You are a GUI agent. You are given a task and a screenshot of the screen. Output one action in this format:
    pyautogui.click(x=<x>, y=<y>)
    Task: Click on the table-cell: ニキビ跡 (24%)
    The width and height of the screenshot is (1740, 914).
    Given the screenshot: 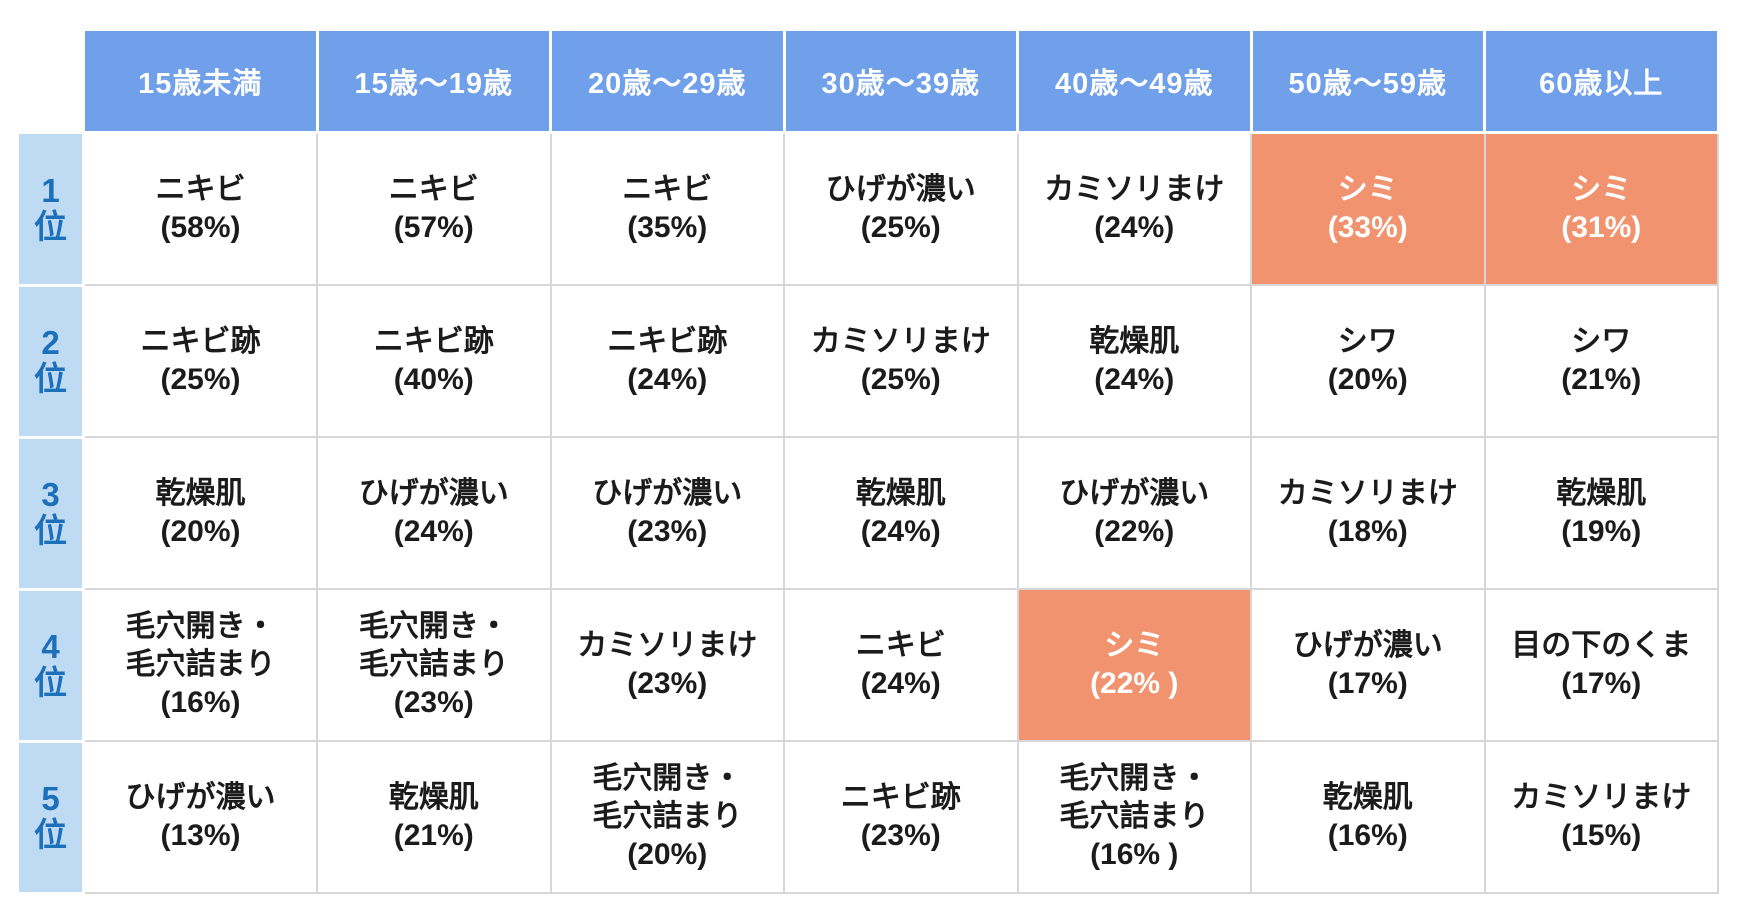 What is the action you would take?
    pyautogui.click(x=667, y=361)
    